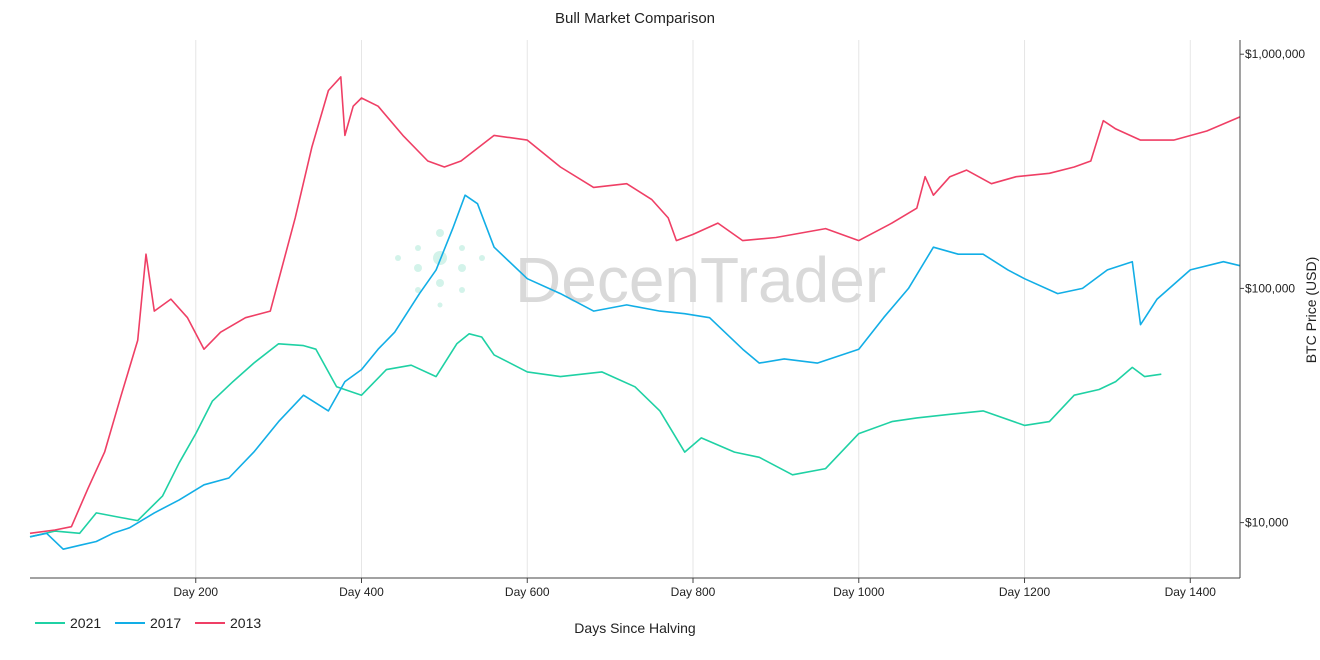  Describe the element at coordinates (700, 280) in the screenshot. I see `watermark-text: DecenTrader` at that location.